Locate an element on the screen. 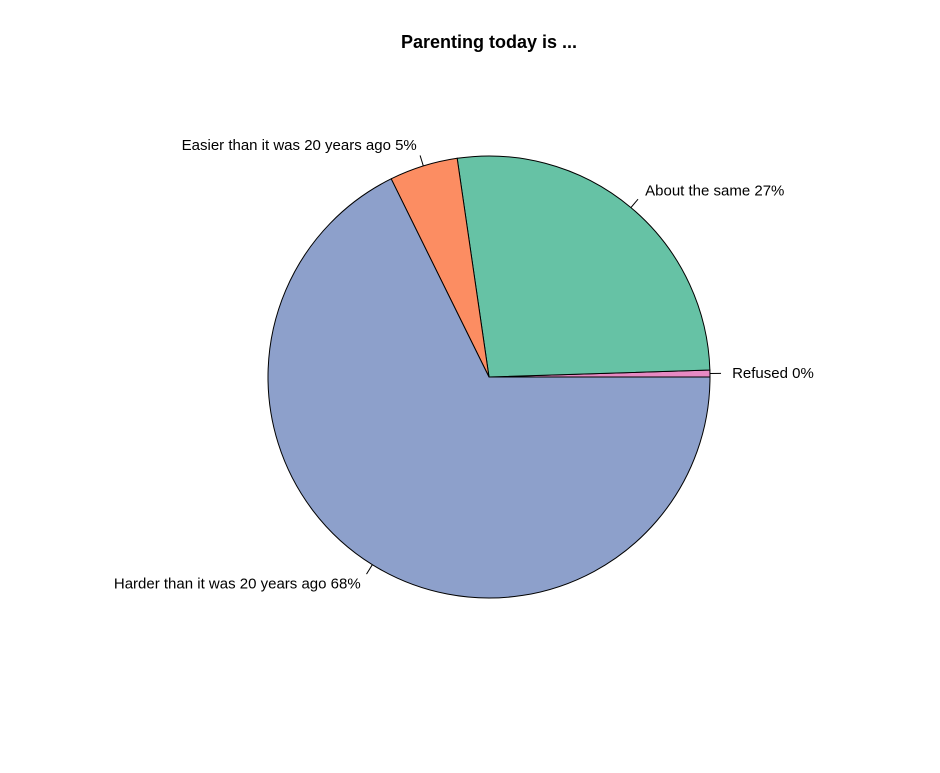  slice-label-easier-than-it-was-20-years-ago: Easier than it was 20 years ago 5% is located at coordinates (299, 145).